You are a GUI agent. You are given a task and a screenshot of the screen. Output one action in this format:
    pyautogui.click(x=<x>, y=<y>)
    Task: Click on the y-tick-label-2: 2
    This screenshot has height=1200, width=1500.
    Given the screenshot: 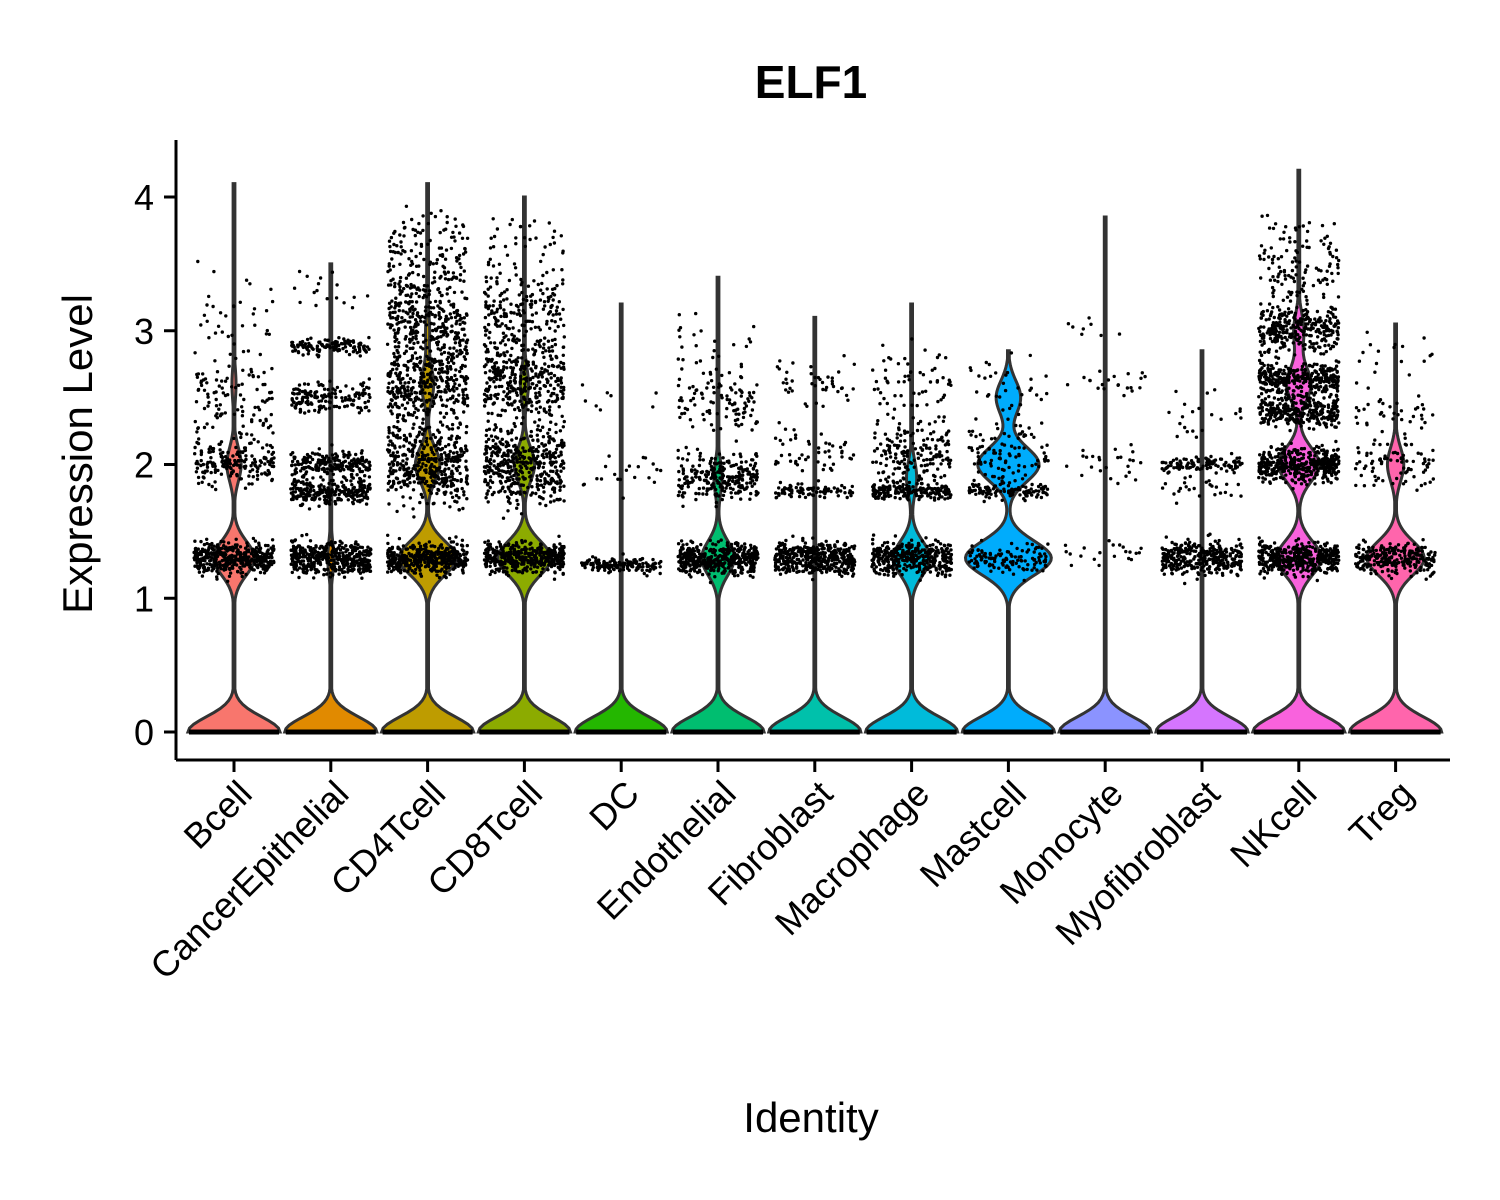 What is the action you would take?
    pyautogui.click(x=144, y=465)
    